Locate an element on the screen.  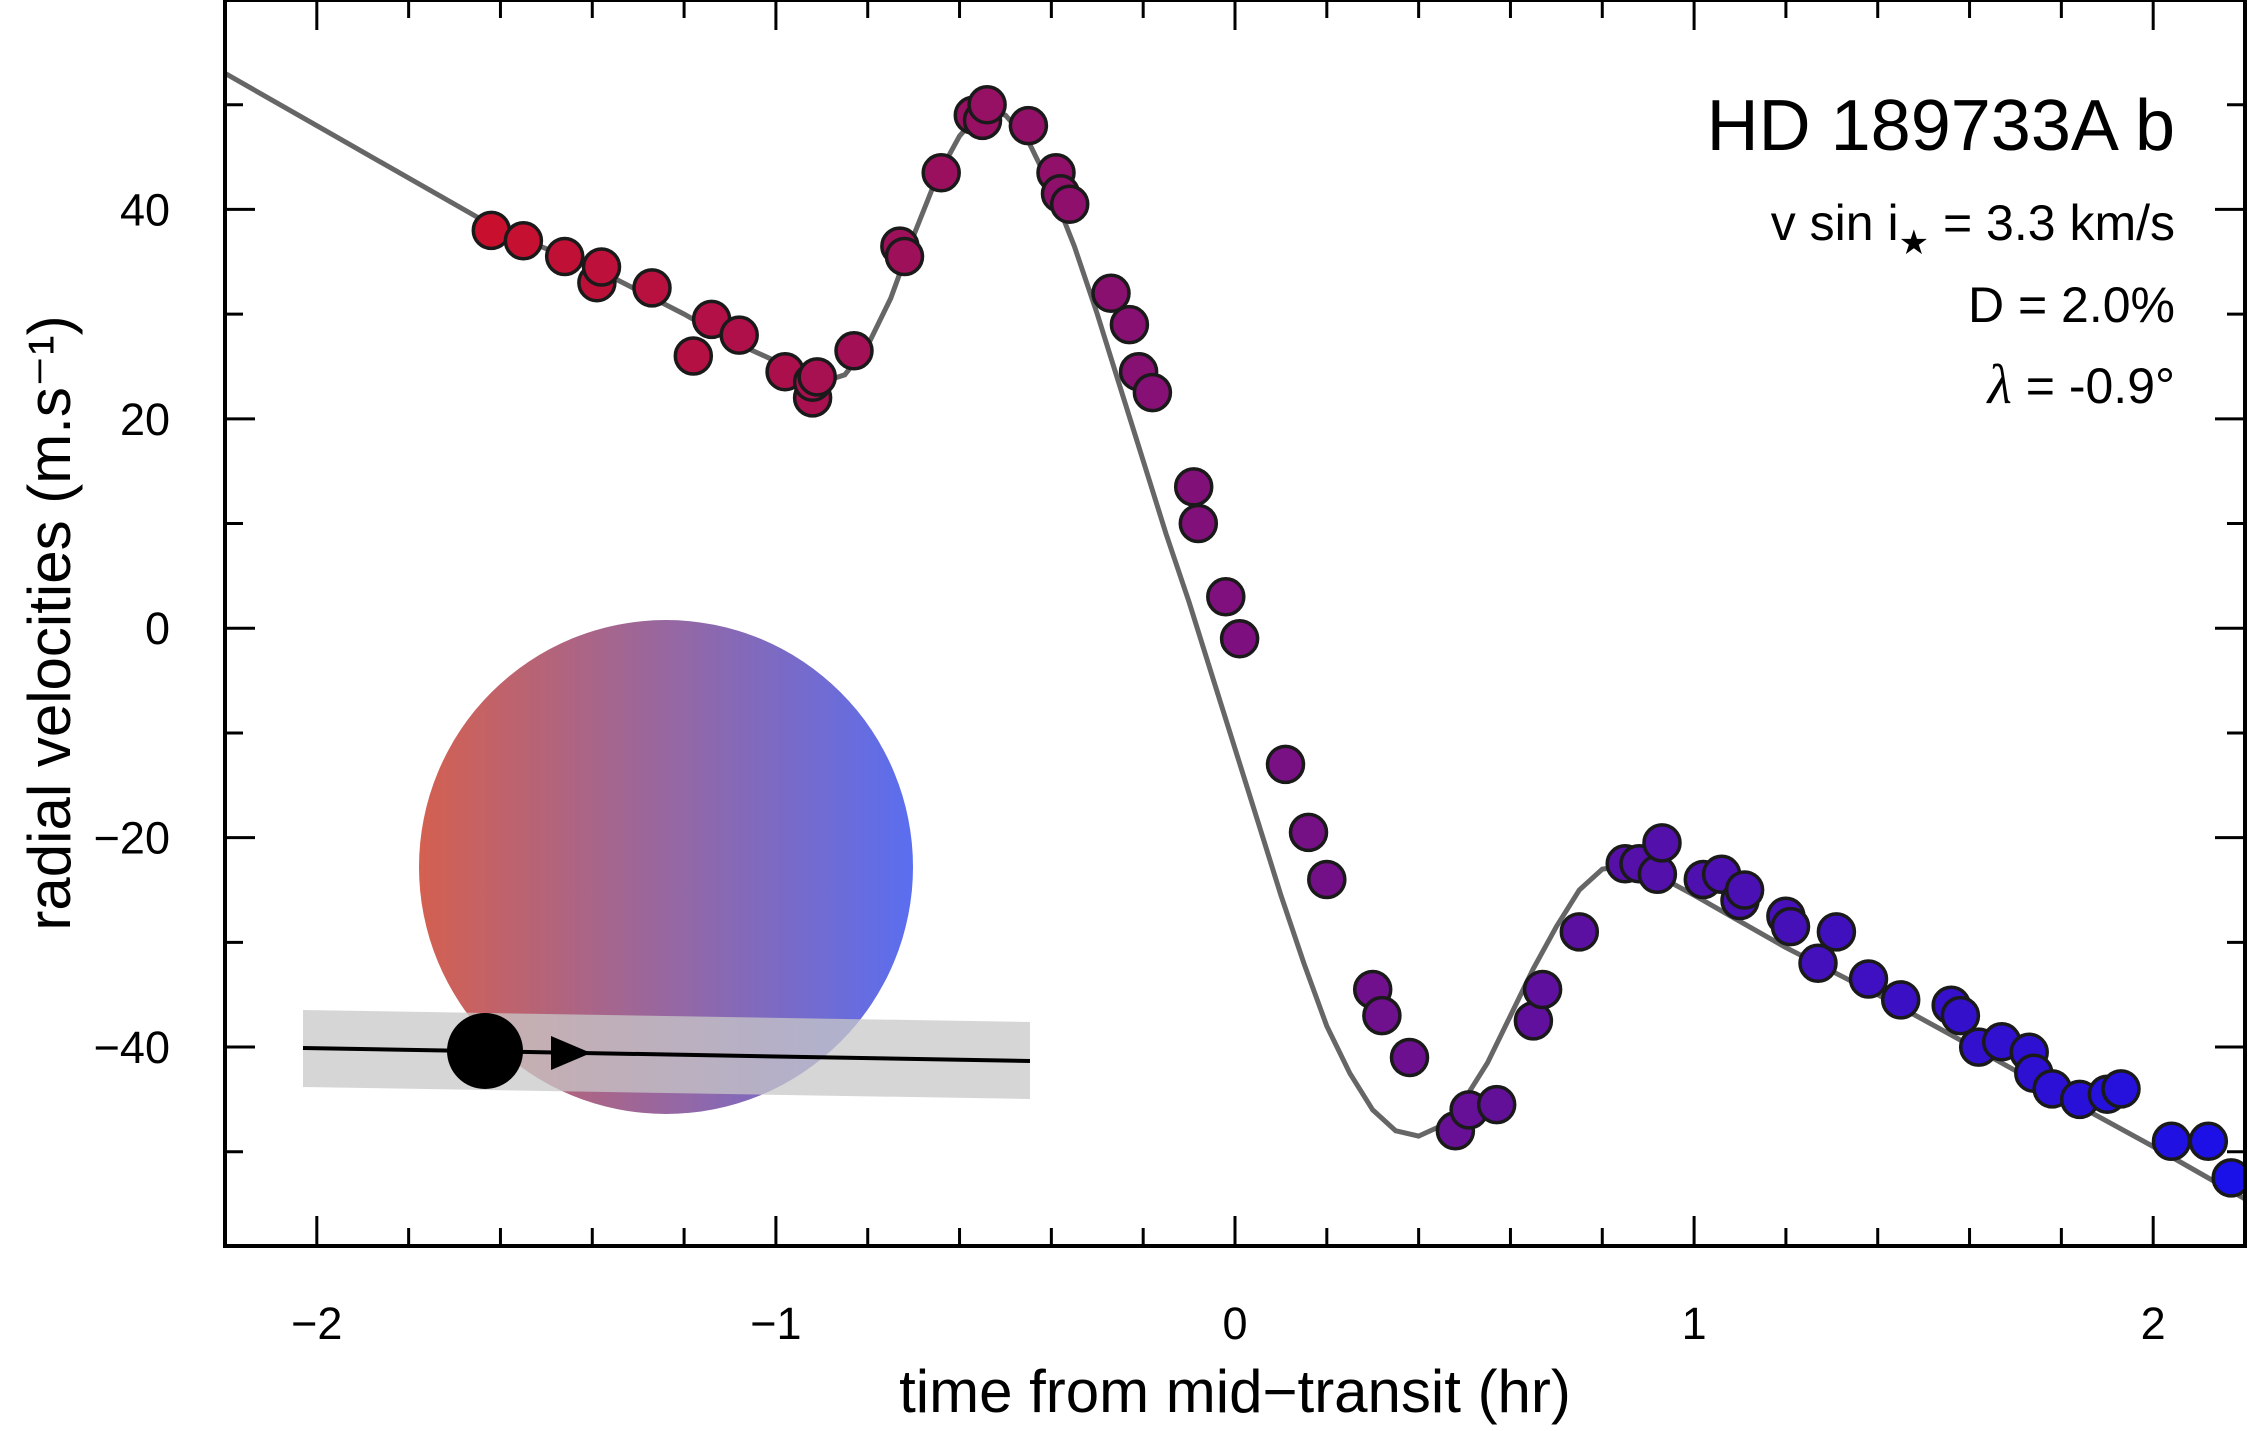
lambda-symbol: λ is located at coordinates (1999, 385).